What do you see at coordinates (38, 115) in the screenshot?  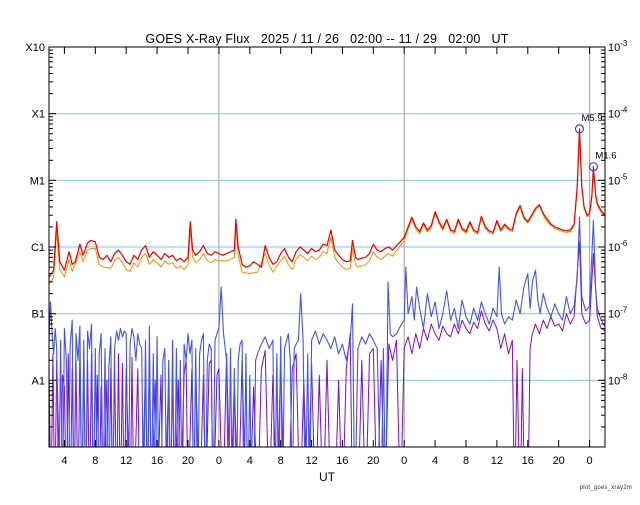 I see `y-left-label: X1` at bounding box center [38, 115].